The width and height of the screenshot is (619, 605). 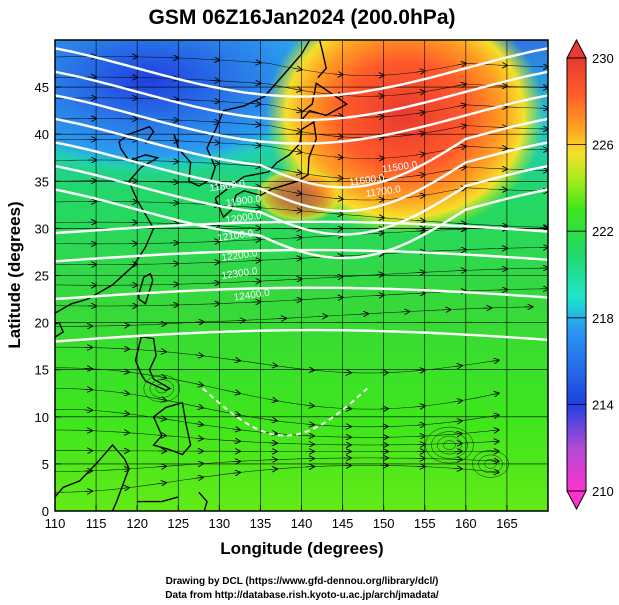 What do you see at coordinates (281, 518) in the screenshot?
I see `x-axis: 110 115 120 125 130 135 140 145 150 155 160 165` at bounding box center [281, 518].